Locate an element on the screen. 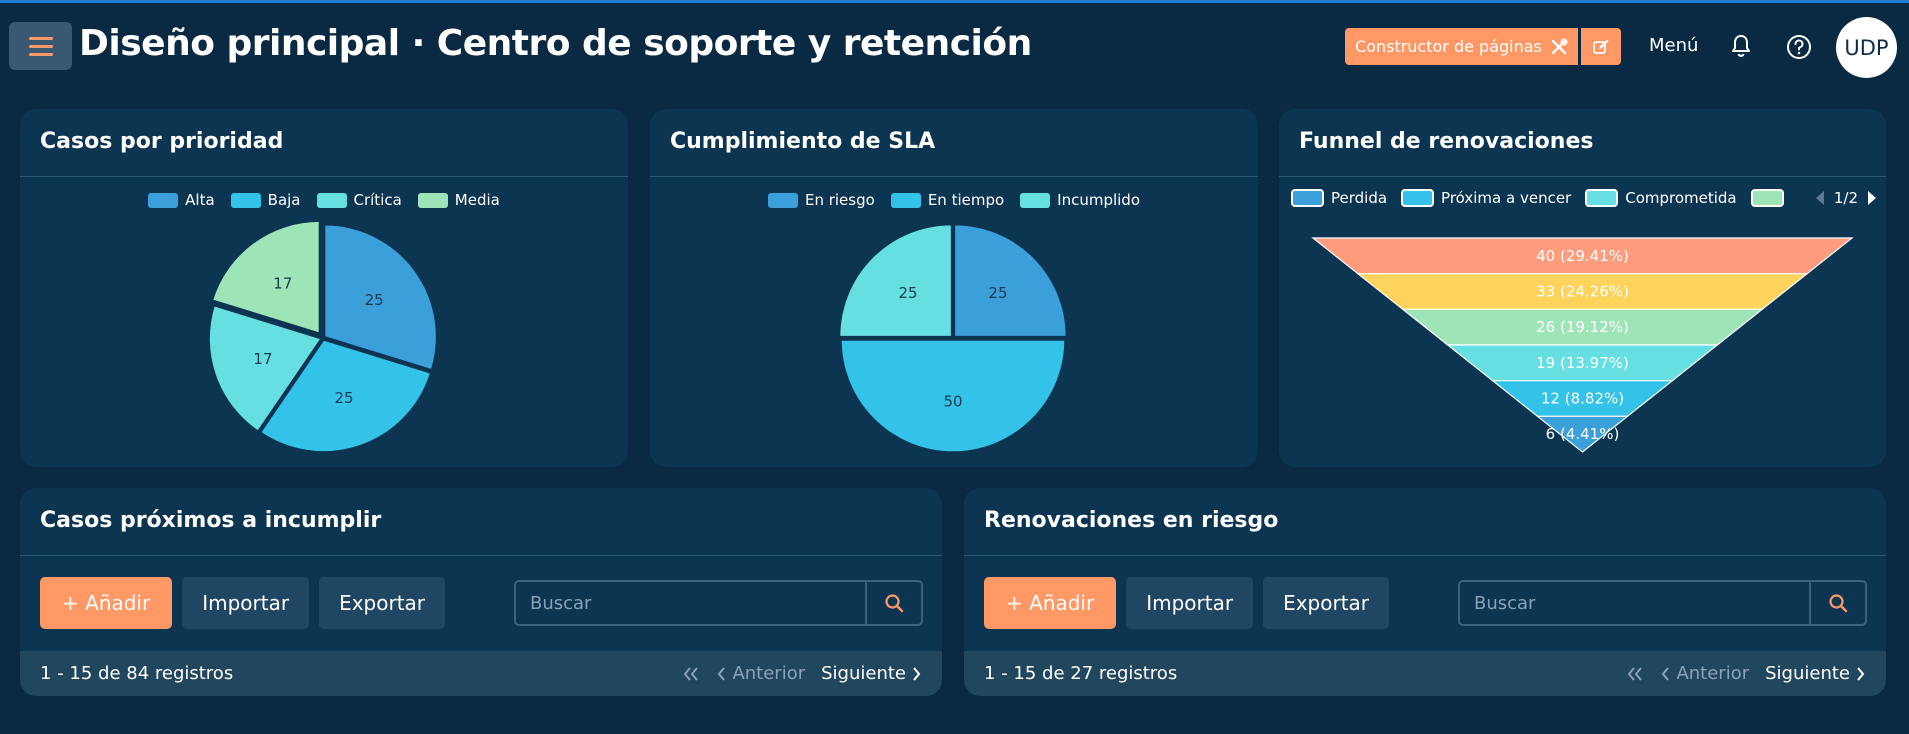  legend-item-proxima-a-vencer: Próxima a vencer is located at coordinates (1486, 198).